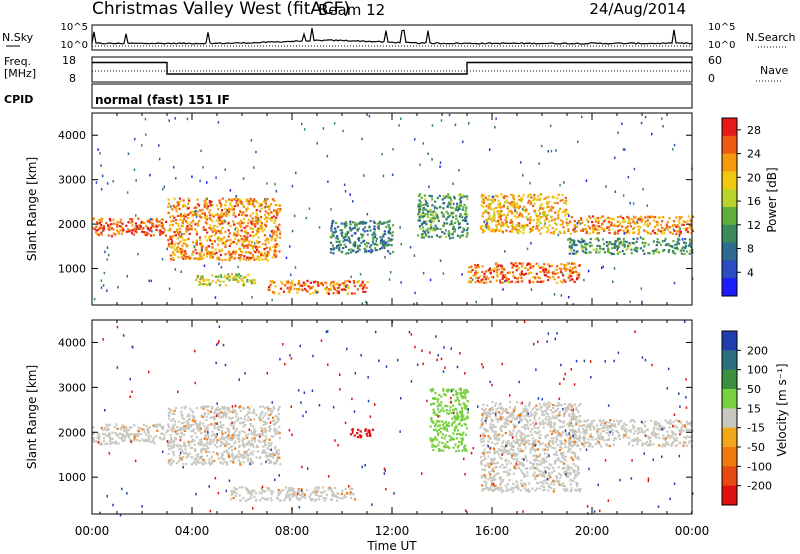  Describe the element at coordinates (32, 209) in the screenshot. I see `power-ylabel: Slant Range [km]` at that location.